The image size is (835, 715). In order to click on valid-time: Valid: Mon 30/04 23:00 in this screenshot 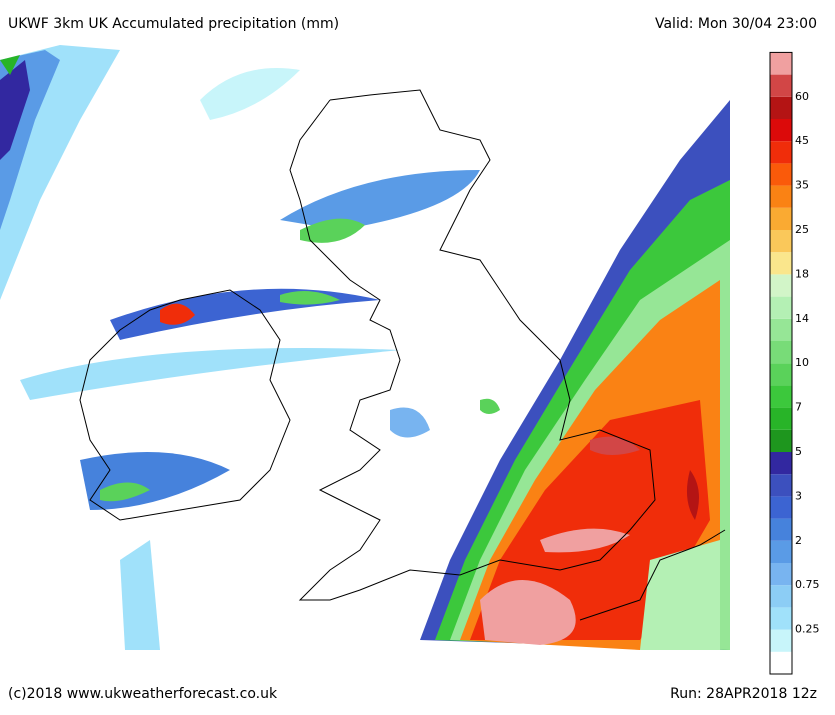, I will do `click(735, 24)`.